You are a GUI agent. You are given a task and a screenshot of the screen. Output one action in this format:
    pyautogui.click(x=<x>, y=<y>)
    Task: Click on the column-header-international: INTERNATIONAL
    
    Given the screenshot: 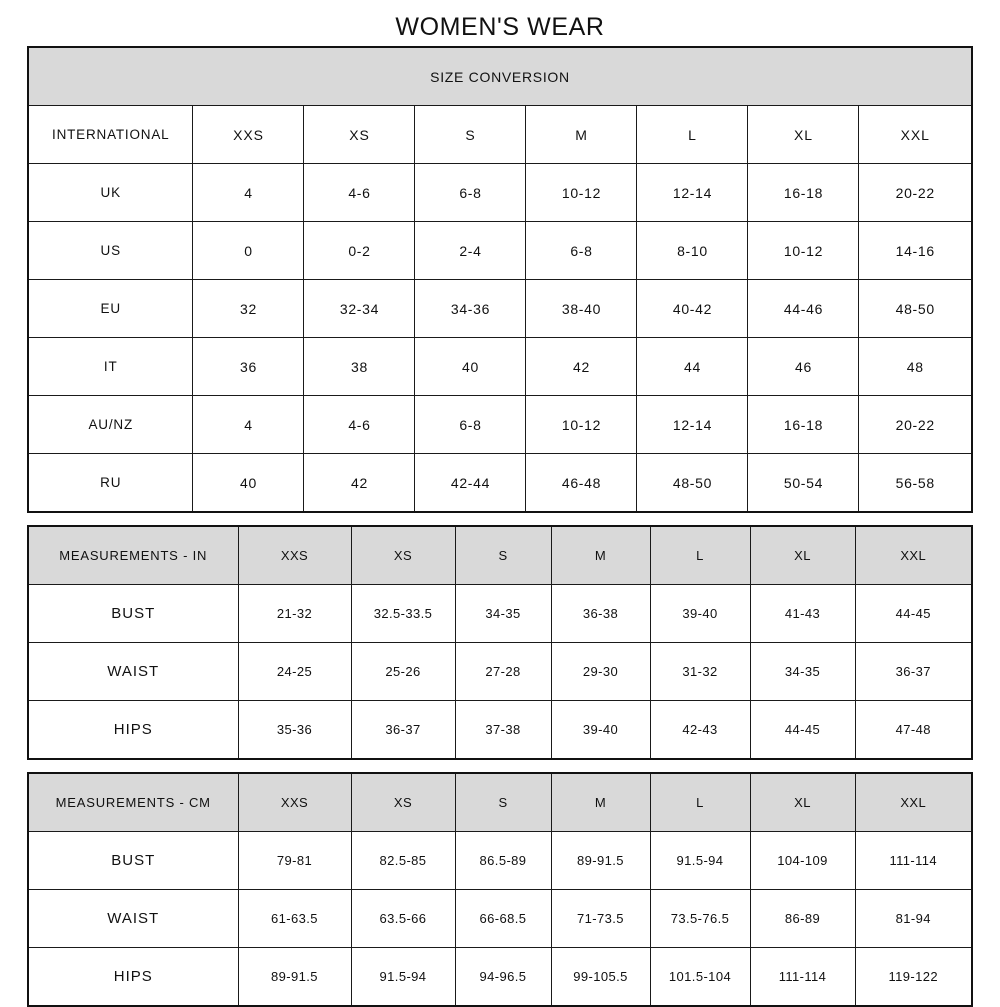 What is the action you would take?
    pyautogui.click(x=110, y=134)
    